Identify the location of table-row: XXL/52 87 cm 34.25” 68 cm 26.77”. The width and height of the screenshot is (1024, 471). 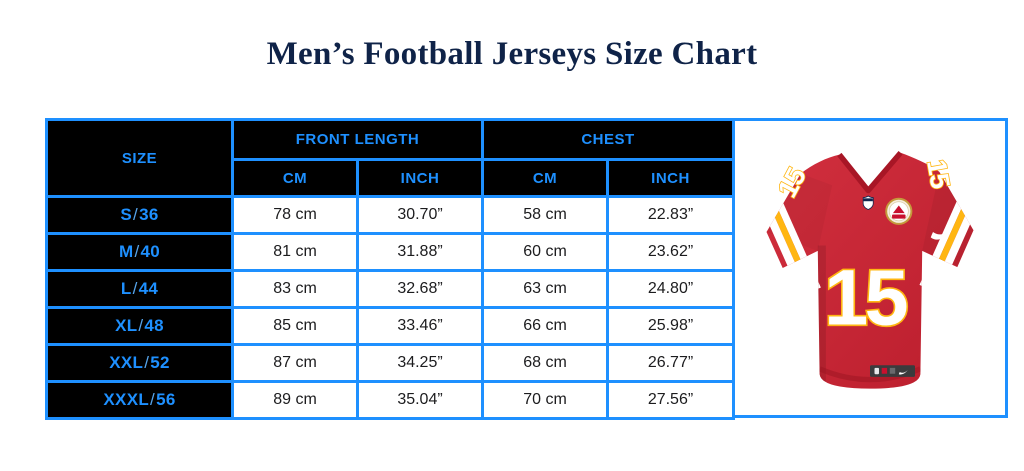
(390, 363).